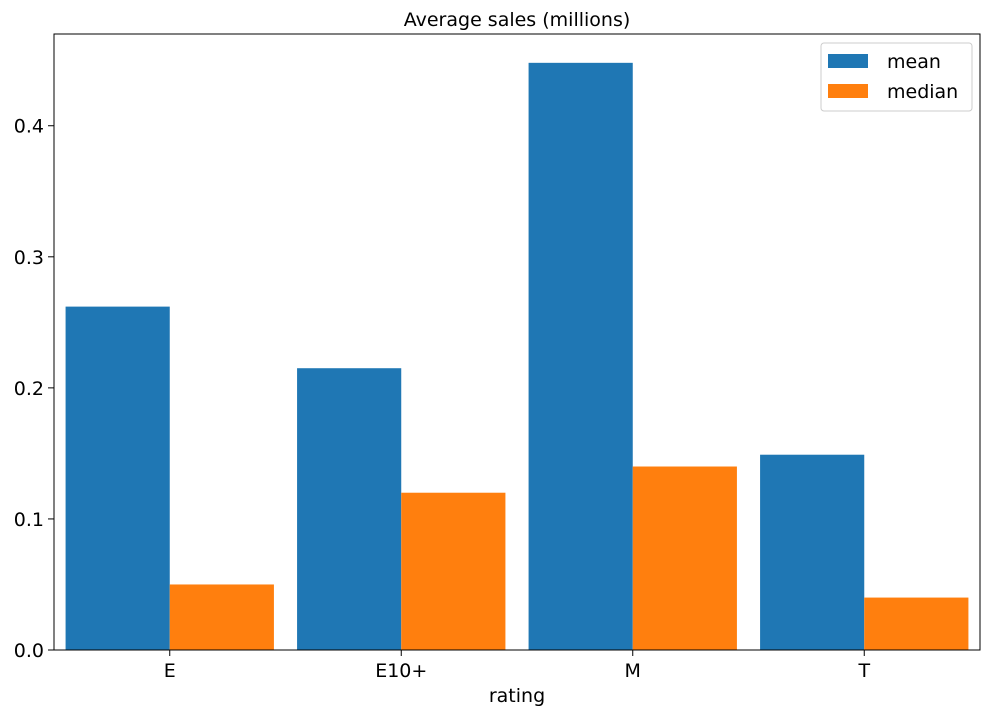  What do you see at coordinates (517, 696) in the screenshot?
I see `x-axis-label: rating` at bounding box center [517, 696].